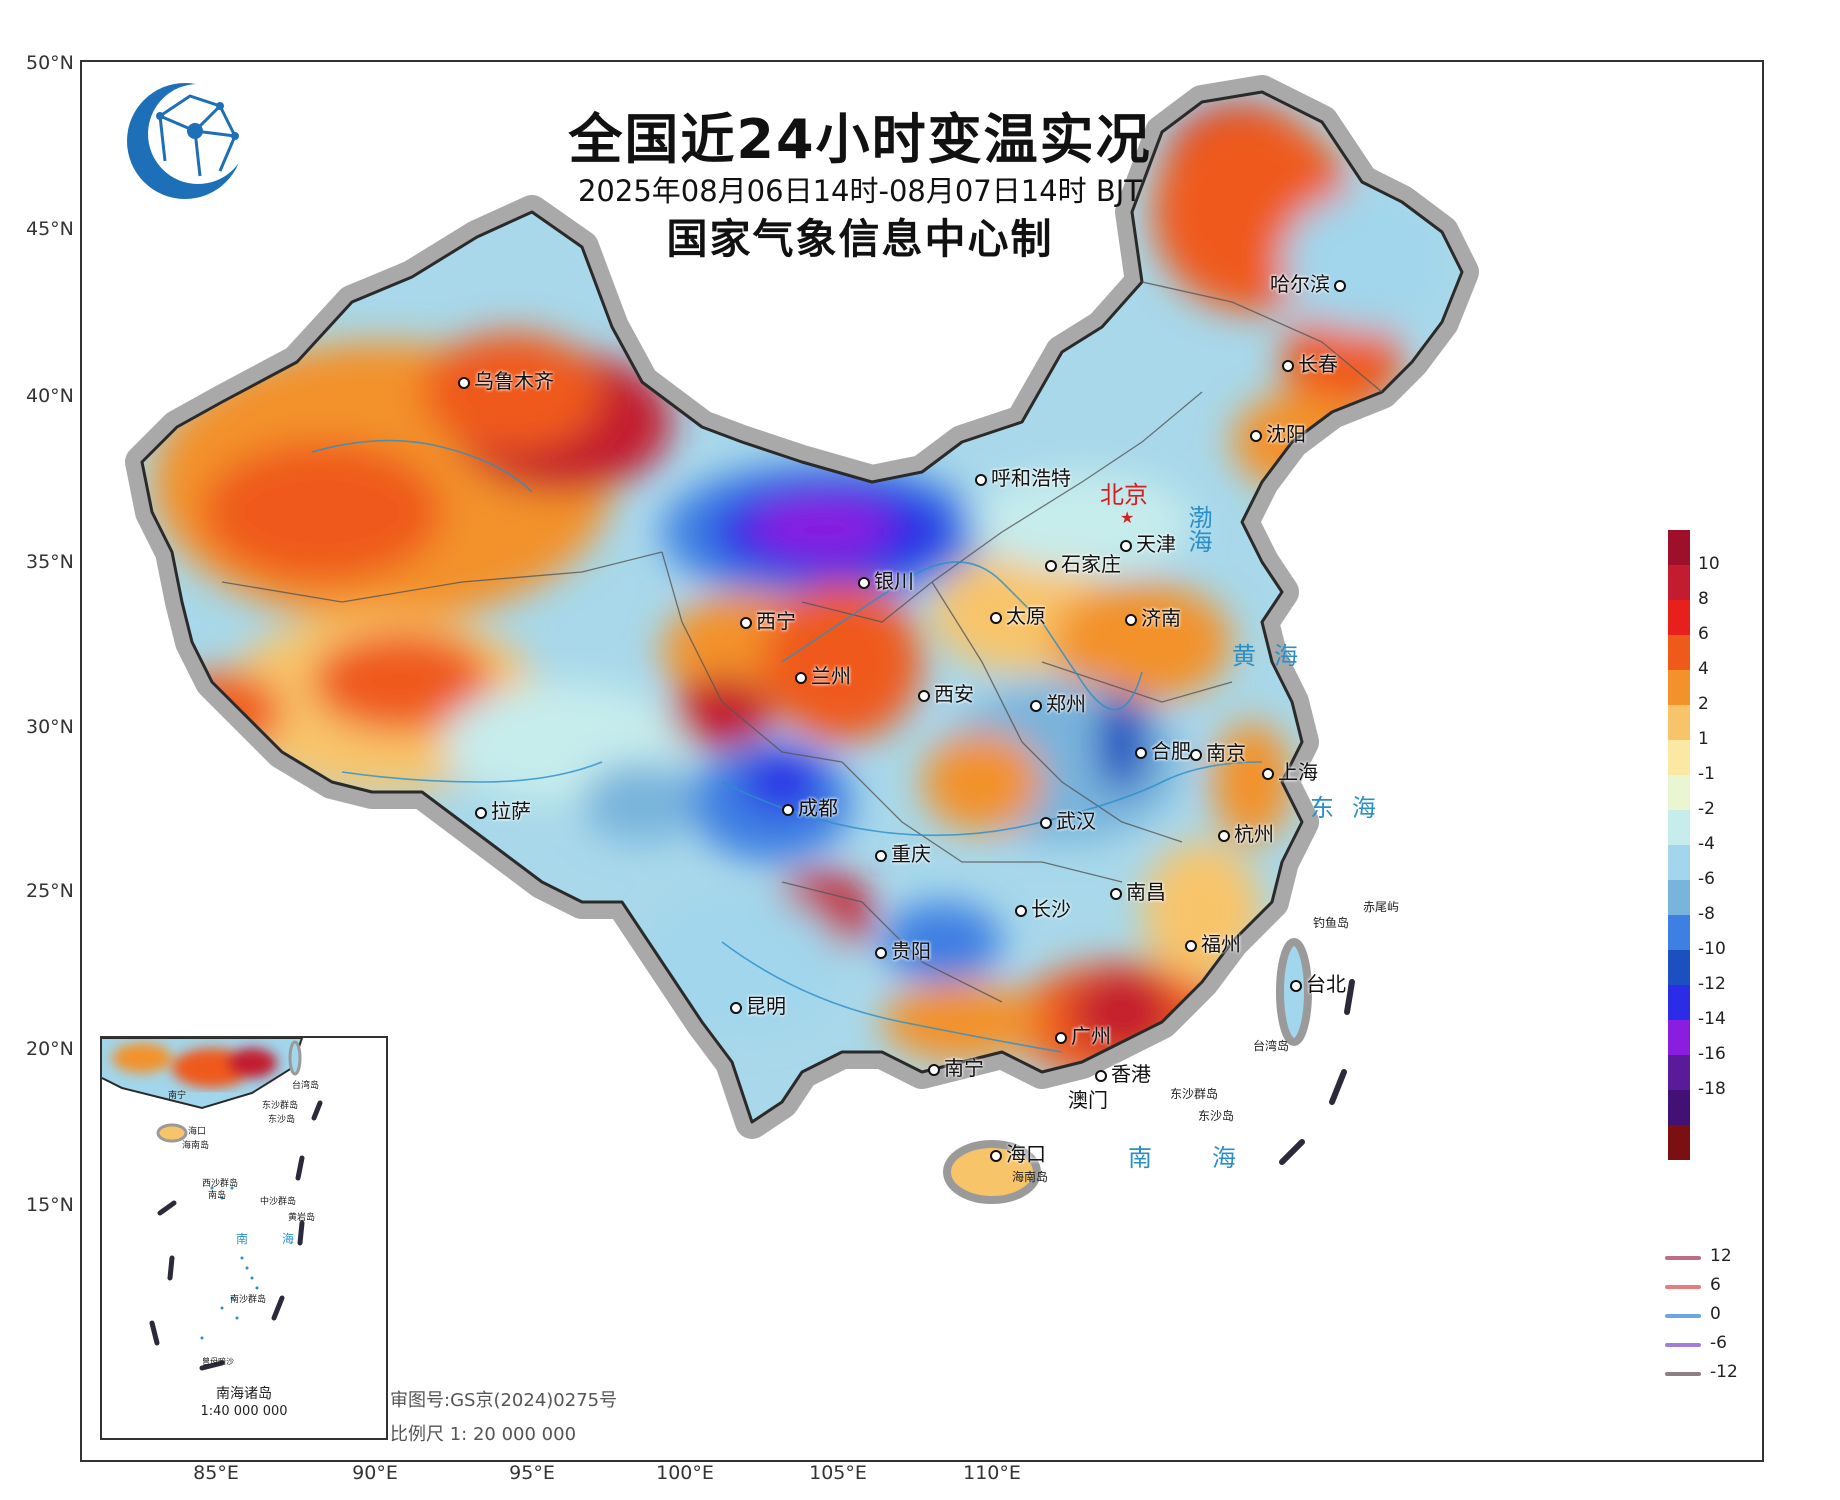 The width and height of the screenshot is (1840, 1500). Describe the element at coordinates (278, 1202) in the screenshot. I see `inset-zhongsha: 中沙群岛` at that location.